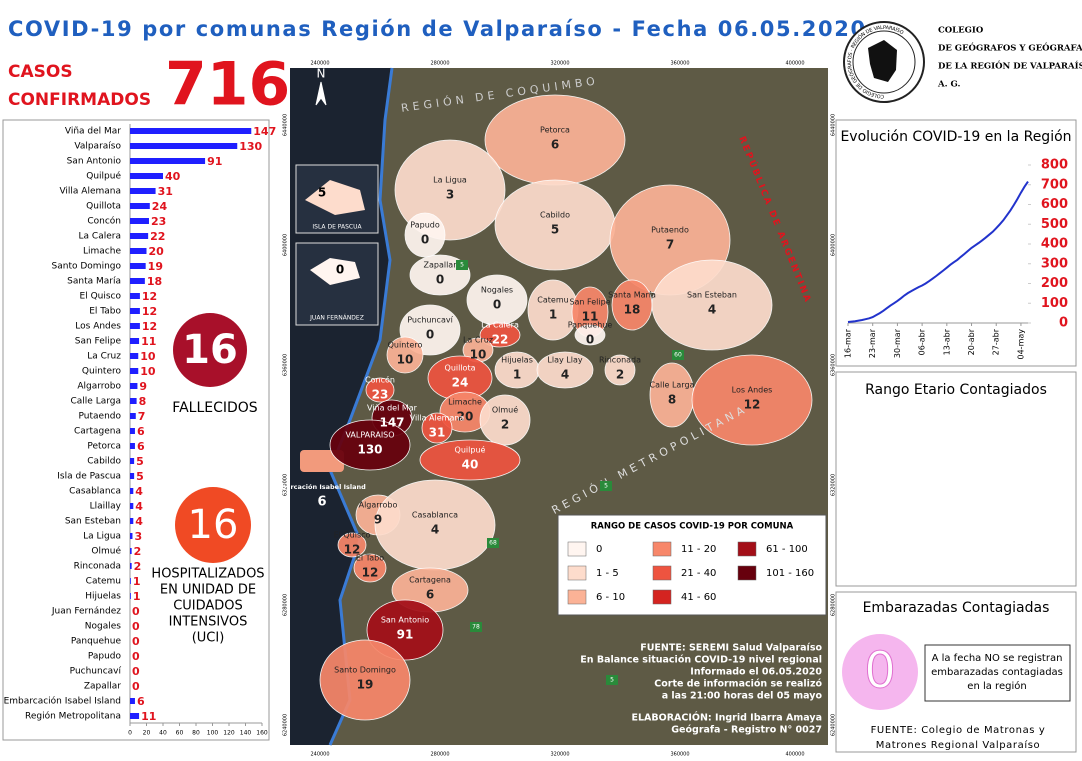  What do you see at coordinates (922, 341) in the screenshot?
I see `x-tick-label: 06-abr` at bounding box center [922, 341].